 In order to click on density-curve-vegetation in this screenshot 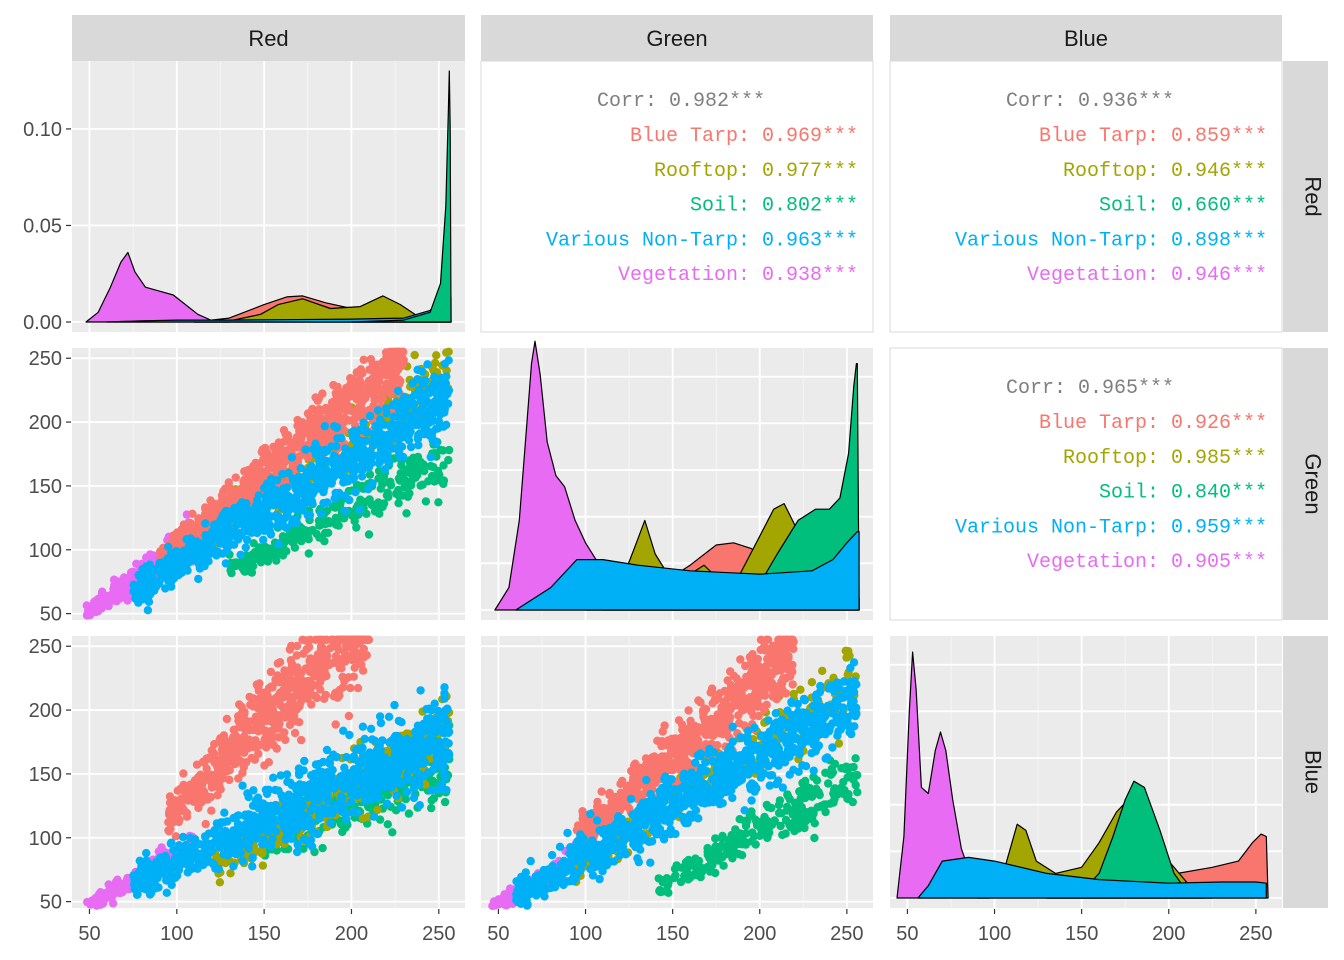, I will do `click(157, 287)`.